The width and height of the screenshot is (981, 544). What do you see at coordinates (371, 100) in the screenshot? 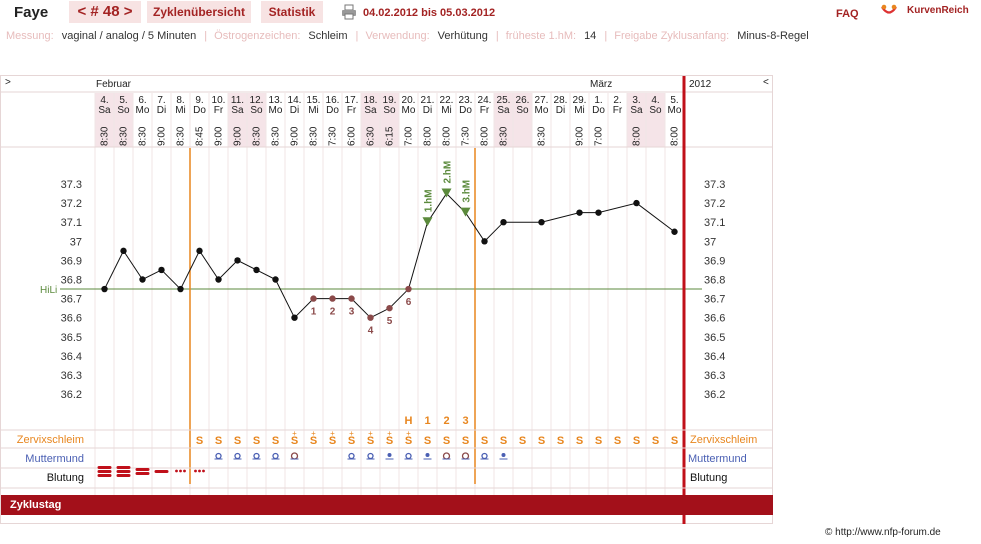
I see `day-number: 18.` at bounding box center [371, 100].